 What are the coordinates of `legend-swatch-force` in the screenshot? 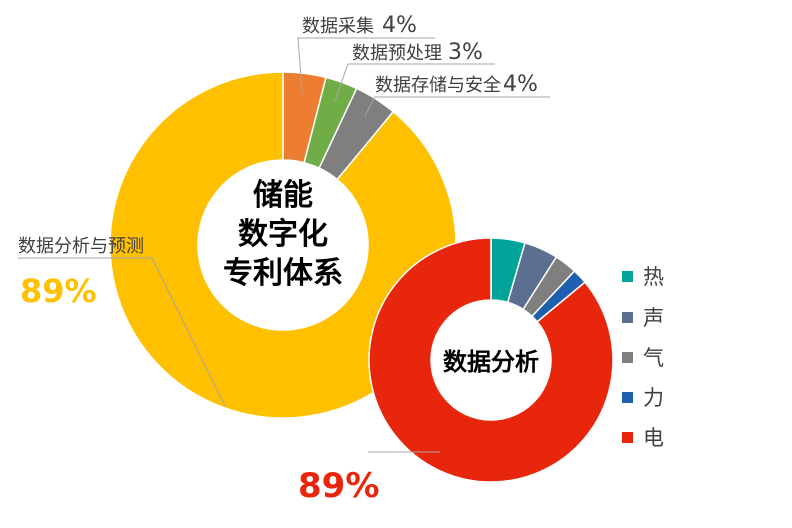 It's located at (627, 397).